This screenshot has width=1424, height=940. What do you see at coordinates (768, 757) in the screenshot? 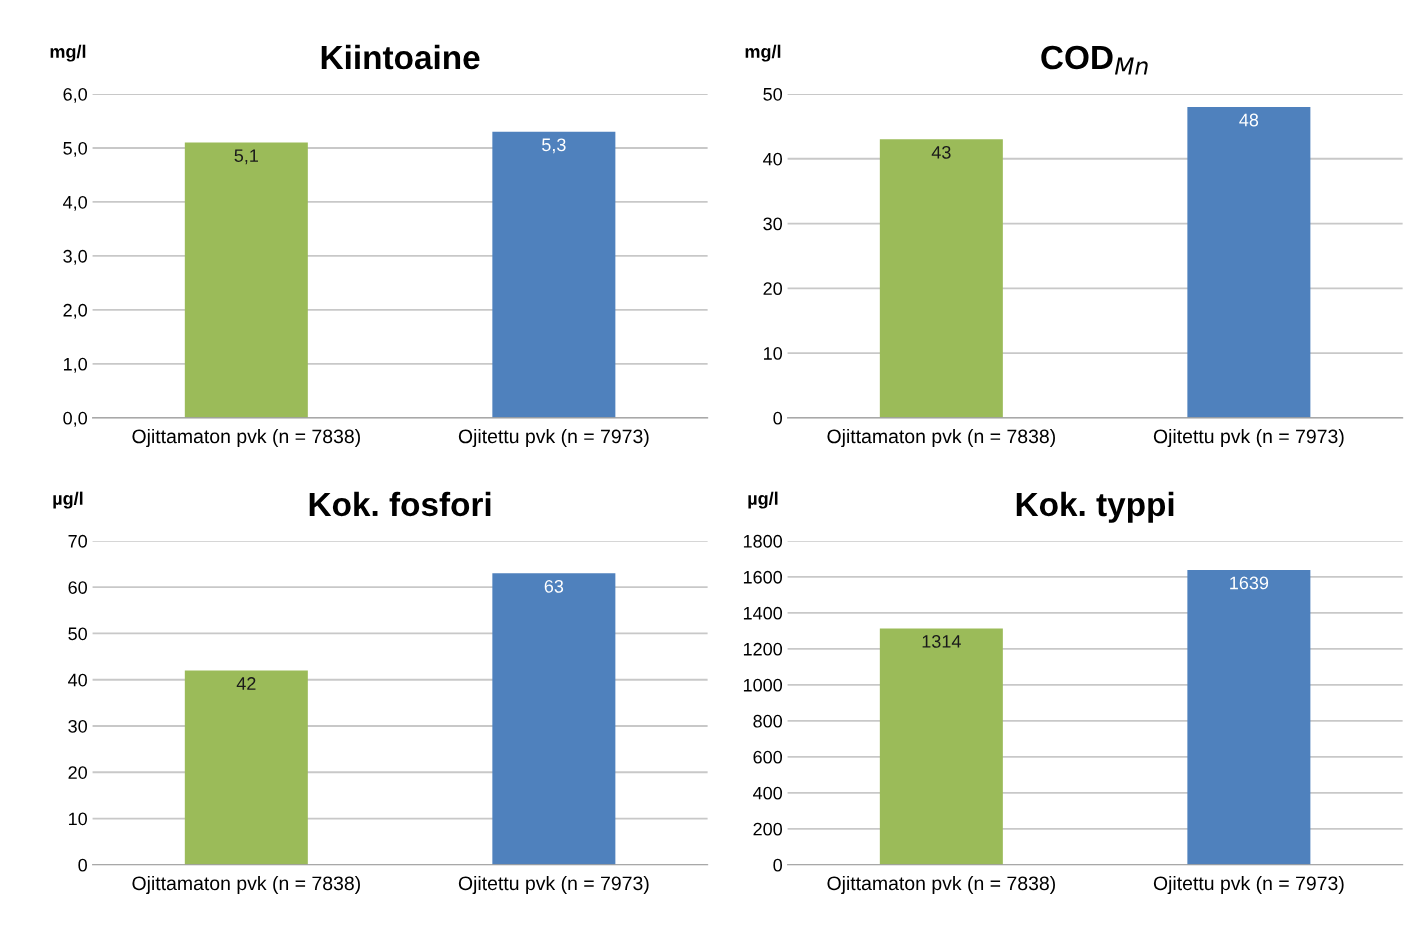
I see `y-tick-label: 600` at bounding box center [768, 757].